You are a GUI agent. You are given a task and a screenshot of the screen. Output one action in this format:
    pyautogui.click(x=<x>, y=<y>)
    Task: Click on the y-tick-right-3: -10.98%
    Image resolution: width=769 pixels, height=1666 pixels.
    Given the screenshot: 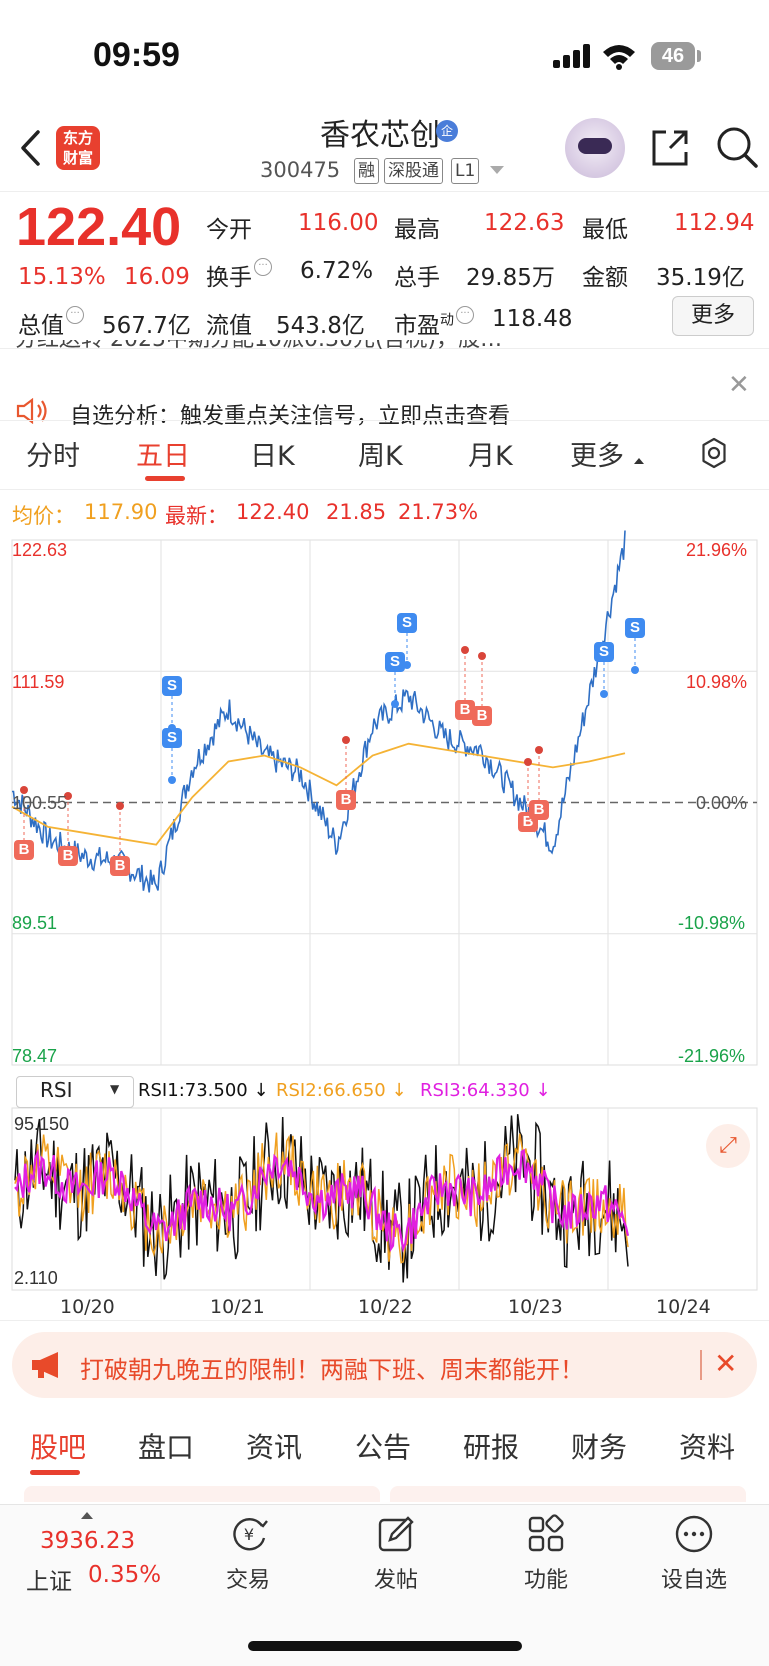 What is the action you would take?
    pyautogui.click(x=712, y=923)
    